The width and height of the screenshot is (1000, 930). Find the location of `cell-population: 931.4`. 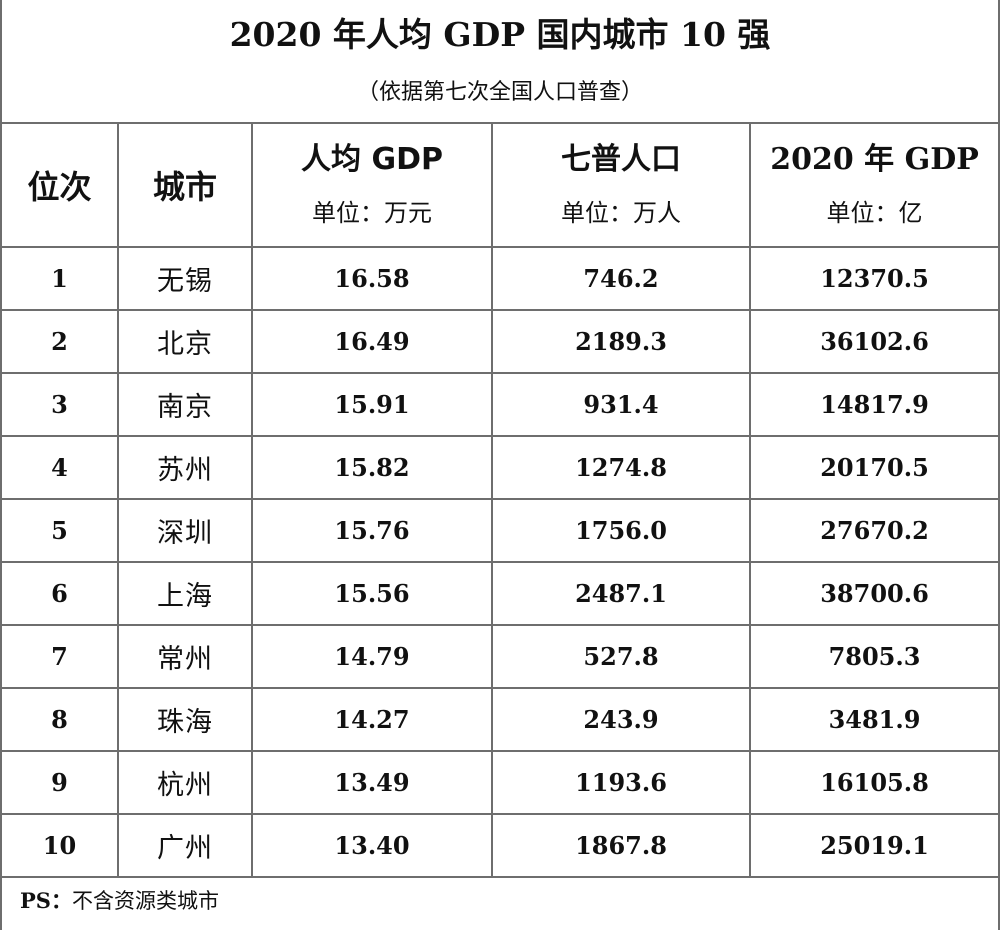

cell-population: 931.4 is located at coordinates (621, 405).